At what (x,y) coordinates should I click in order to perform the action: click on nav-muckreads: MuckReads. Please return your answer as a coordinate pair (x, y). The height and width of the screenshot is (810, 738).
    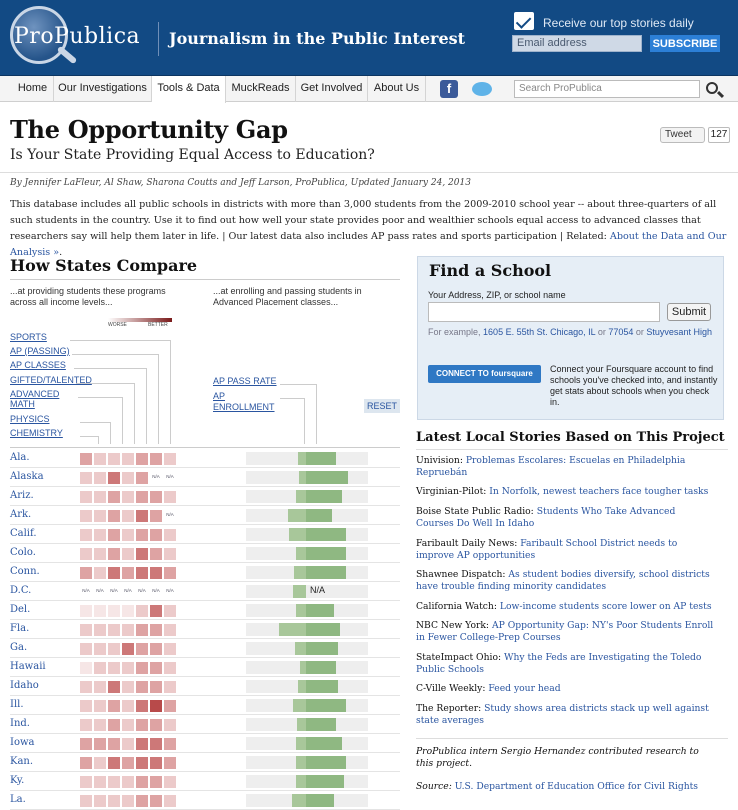
    Looking at the image, I should click on (261, 89).